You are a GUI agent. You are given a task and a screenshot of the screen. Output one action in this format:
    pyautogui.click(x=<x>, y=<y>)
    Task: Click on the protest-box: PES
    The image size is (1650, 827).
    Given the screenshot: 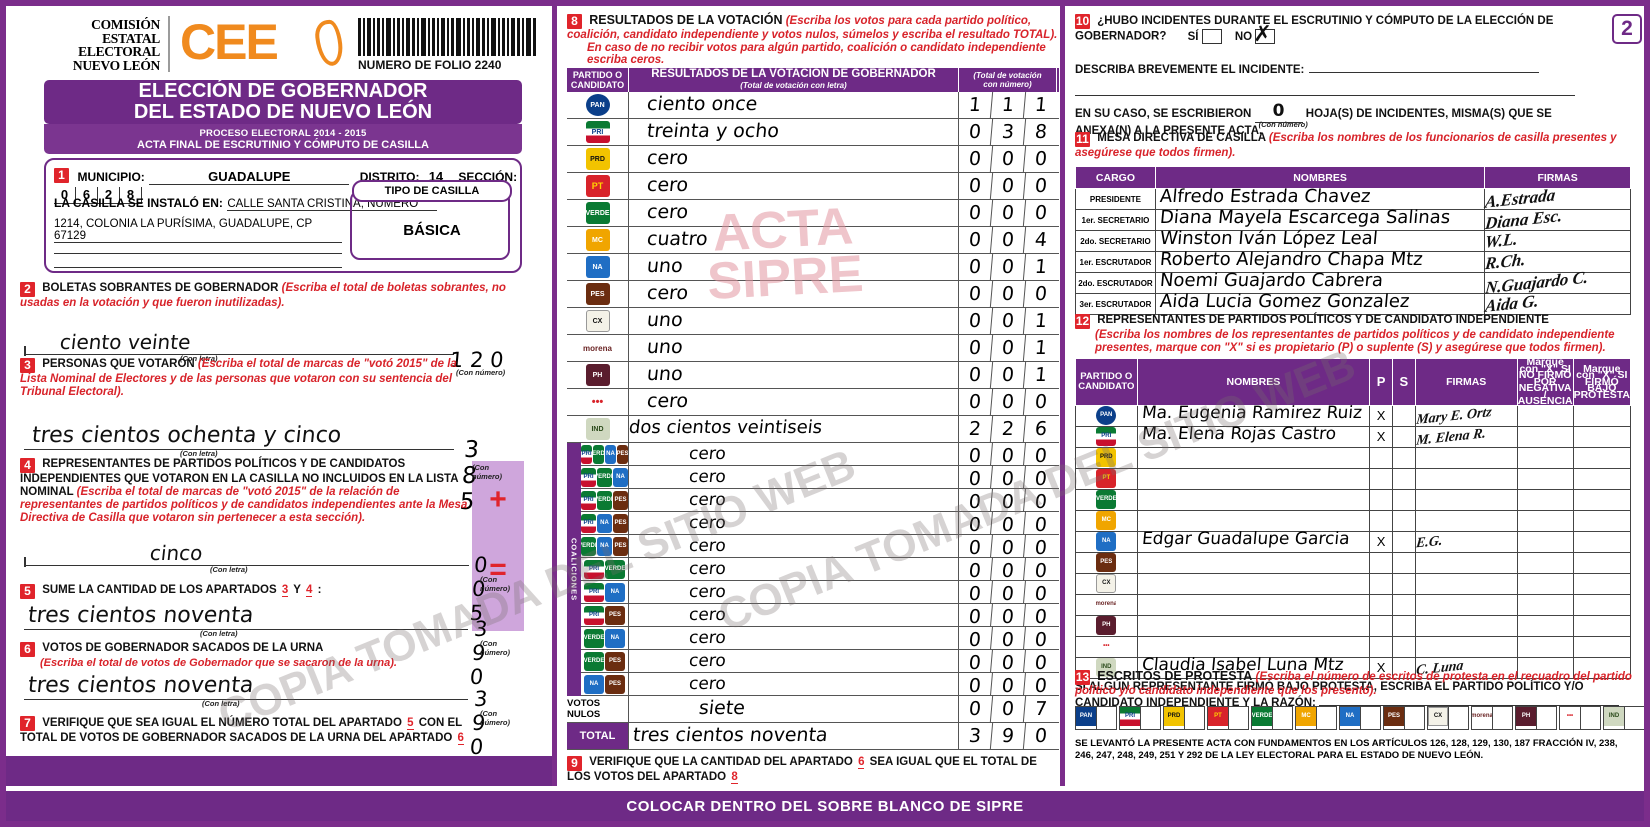 What is the action you would take?
    pyautogui.click(x=1404, y=718)
    